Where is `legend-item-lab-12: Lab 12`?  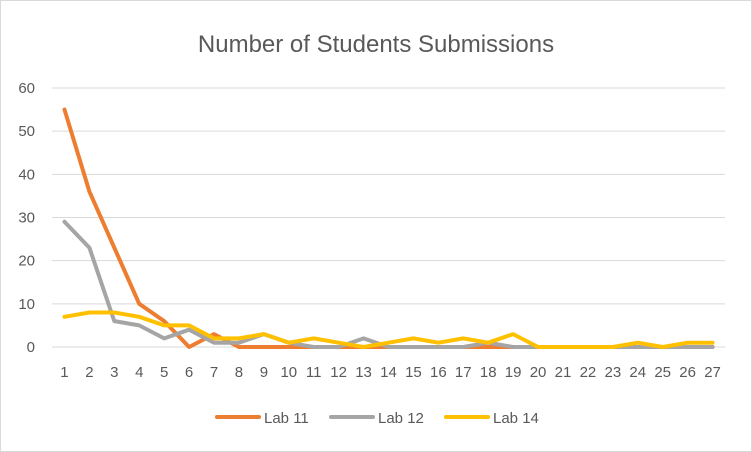
legend-item-lab-12: Lab 12 is located at coordinates (376, 418).